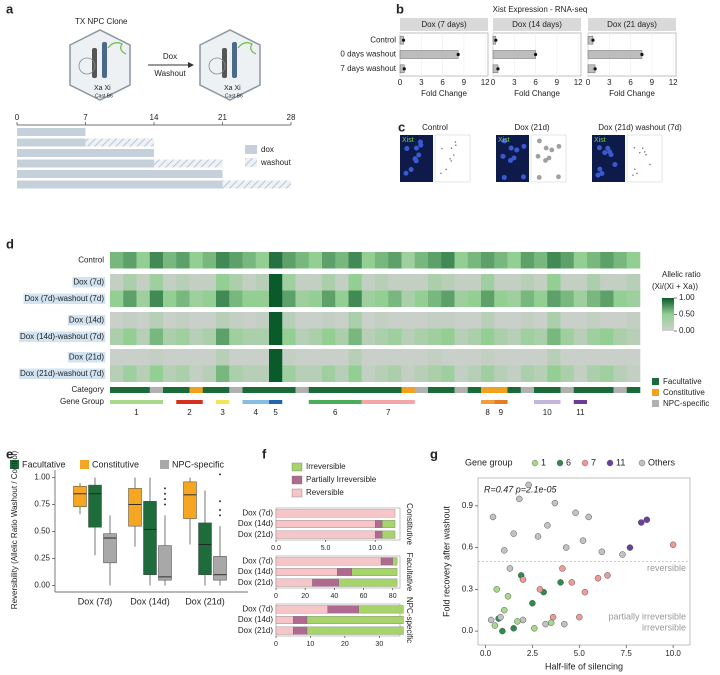 Image resolution: width=720 pixels, height=675 pixels. Describe the element at coordinates (580, 653) in the screenshot. I see `x-tick-label: 5.0` at that location.